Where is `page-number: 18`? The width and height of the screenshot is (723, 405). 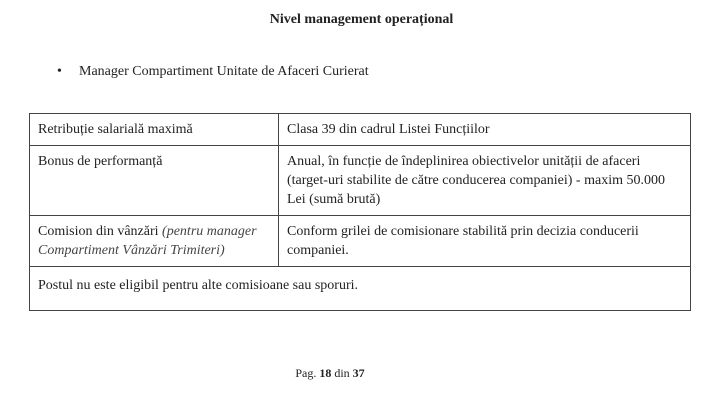
page-number: 18 is located at coordinates (325, 373).